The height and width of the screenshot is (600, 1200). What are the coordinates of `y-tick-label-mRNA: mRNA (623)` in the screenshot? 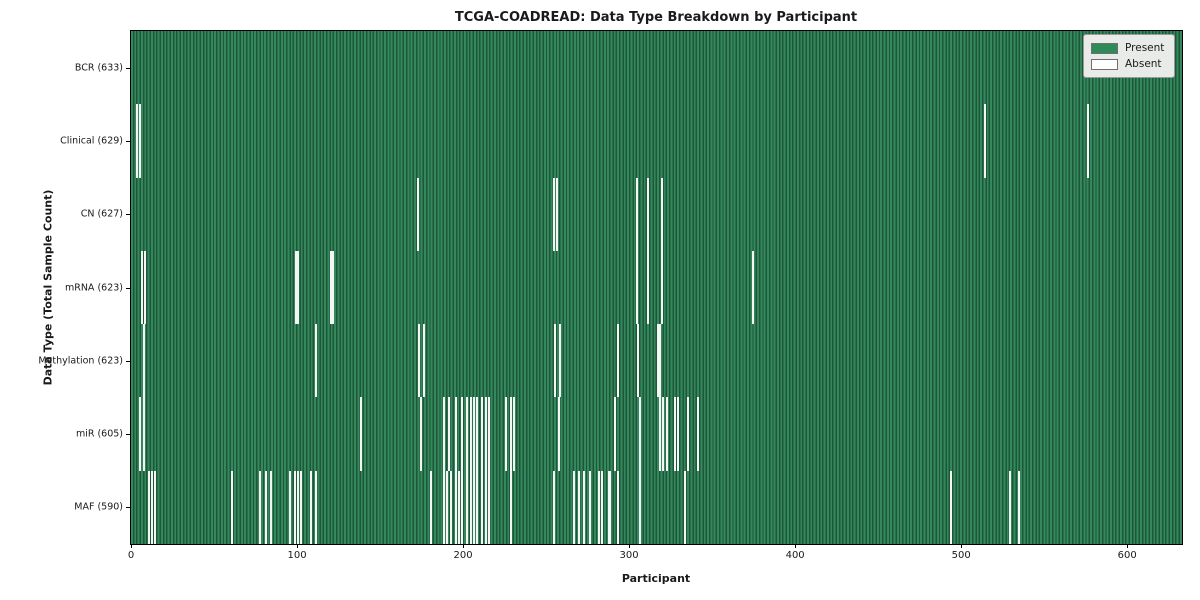 It's located at (93, 287).